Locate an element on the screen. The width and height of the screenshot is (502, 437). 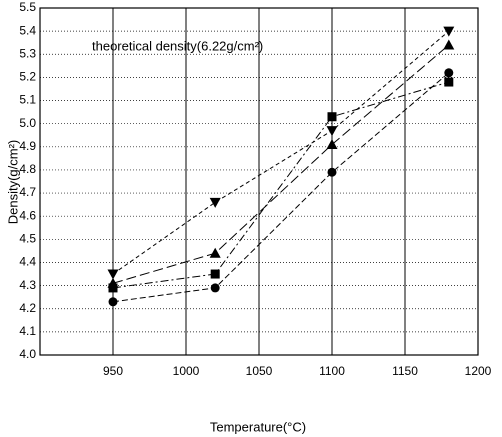
y-tick-label: 4.4 is located at coordinates (27, 262).